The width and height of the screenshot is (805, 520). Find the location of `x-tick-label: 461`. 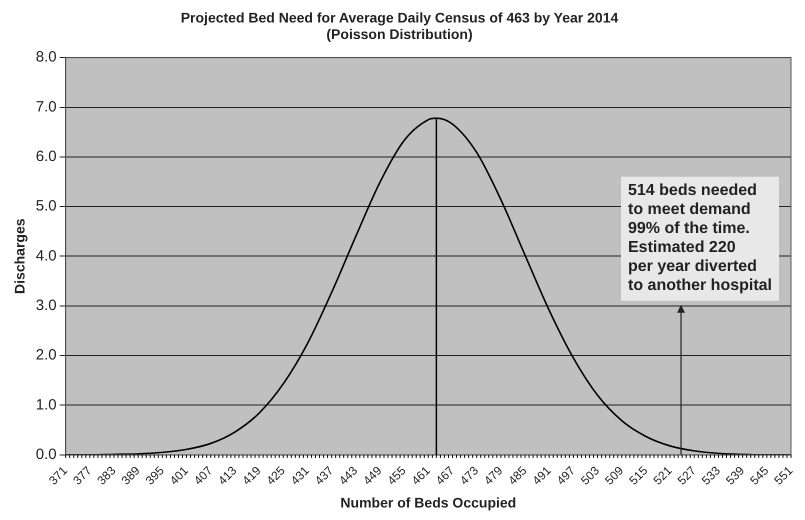

x-tick-label: 461 is located at coordinates (421, 475).